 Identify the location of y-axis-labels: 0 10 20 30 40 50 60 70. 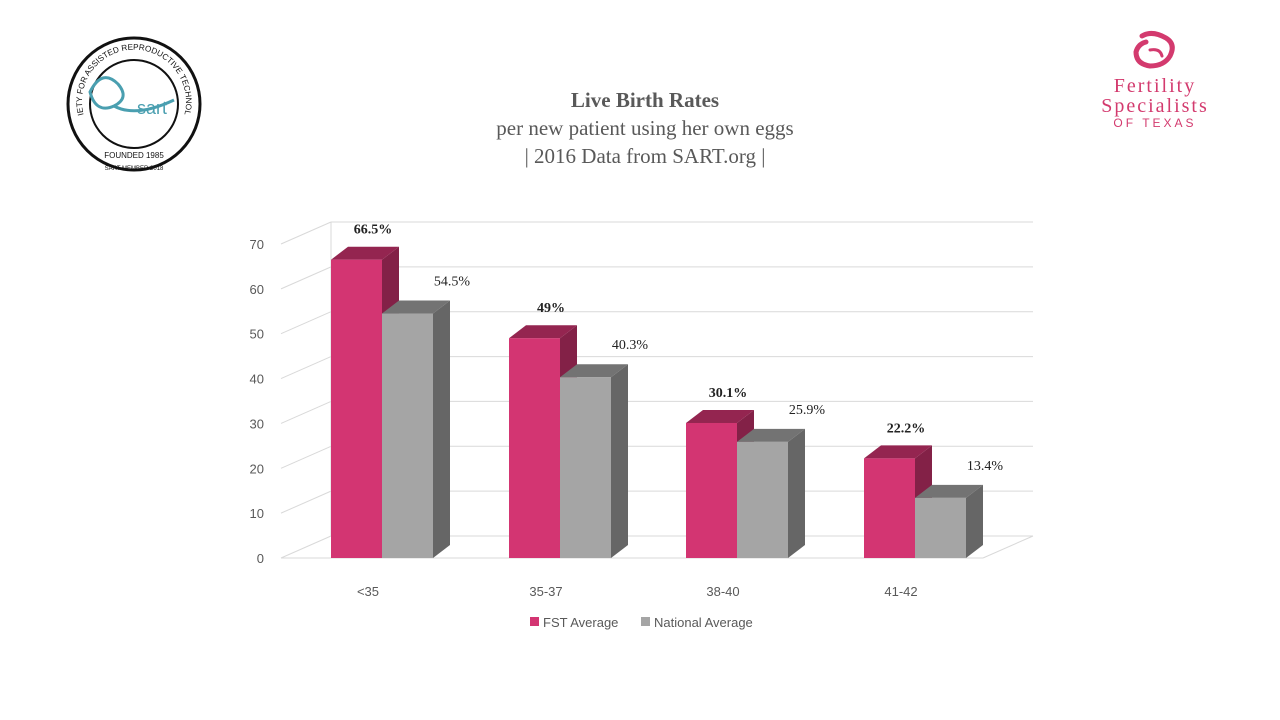
(257, 401).